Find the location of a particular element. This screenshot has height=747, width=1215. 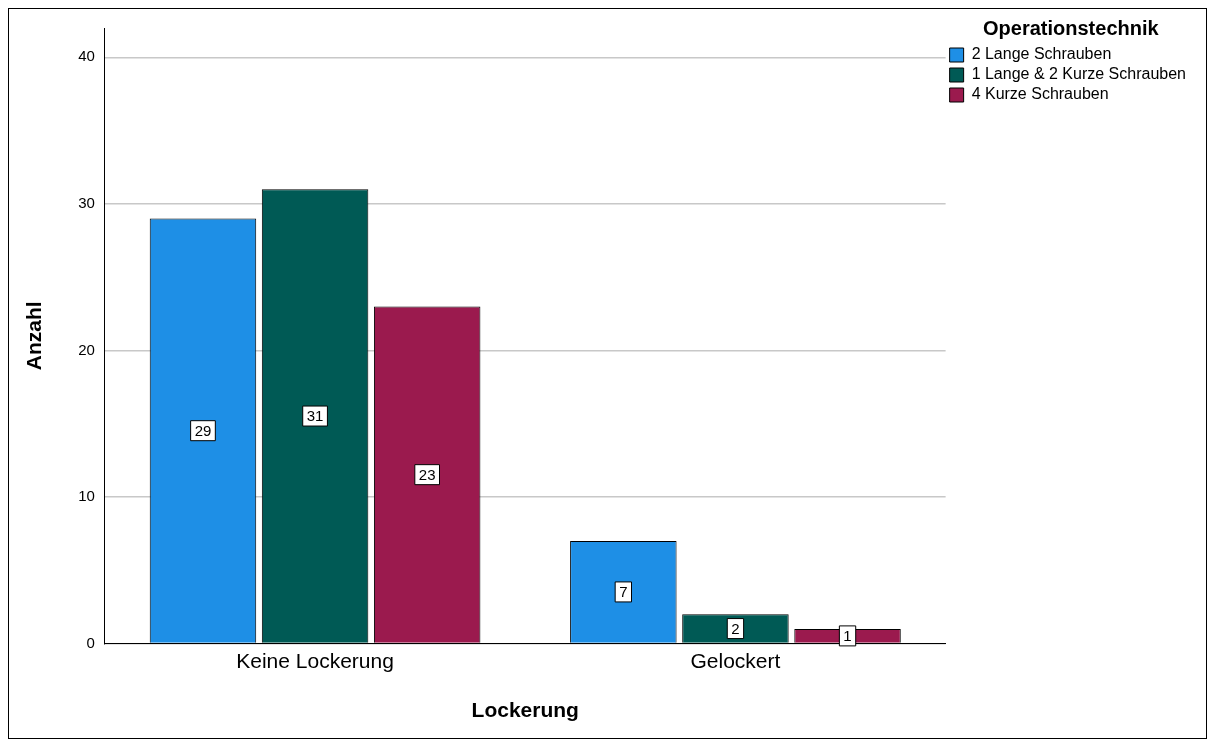

data-label: 23 is located at coordinates (427, 474).